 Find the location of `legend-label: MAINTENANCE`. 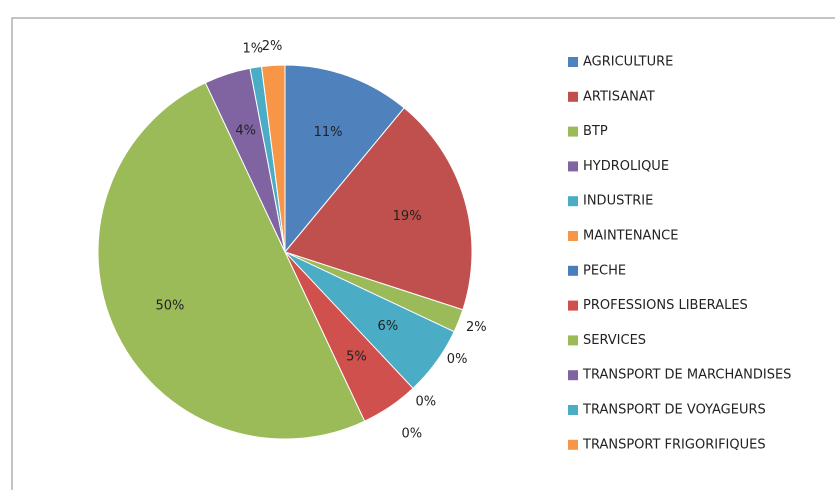

legend-label: MAINTENANCE is located at coordinates (630, 236).